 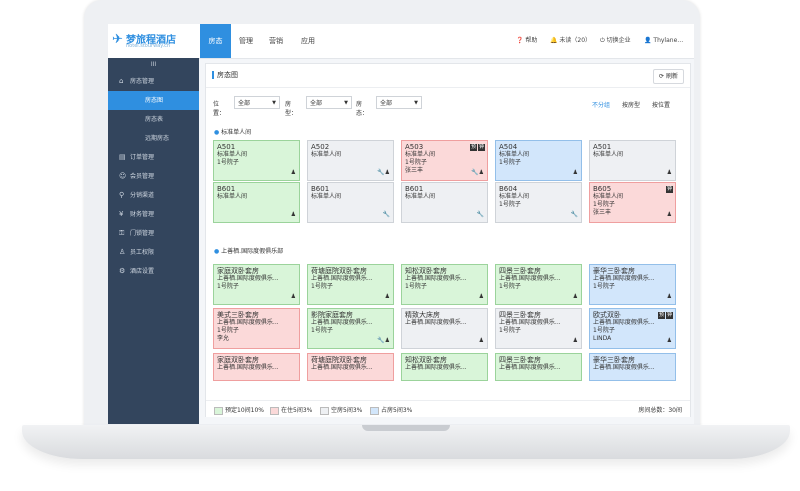 I want to click on room-card: B604 标准单人间 1号院子 🔧, so click(x=538, y=202).